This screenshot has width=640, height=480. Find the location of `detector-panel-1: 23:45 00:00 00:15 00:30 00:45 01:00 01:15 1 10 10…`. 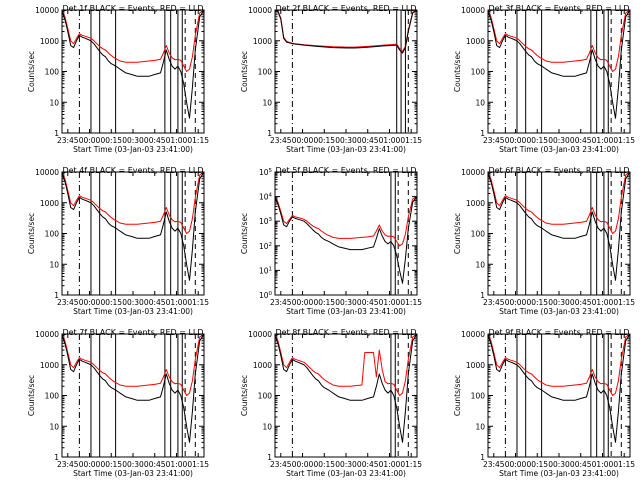

detector-panel-1: 23:45 00:00 00:15 00:30 00:45 01:00 01:15 1 10 10… is located at coordinates (118, 79).